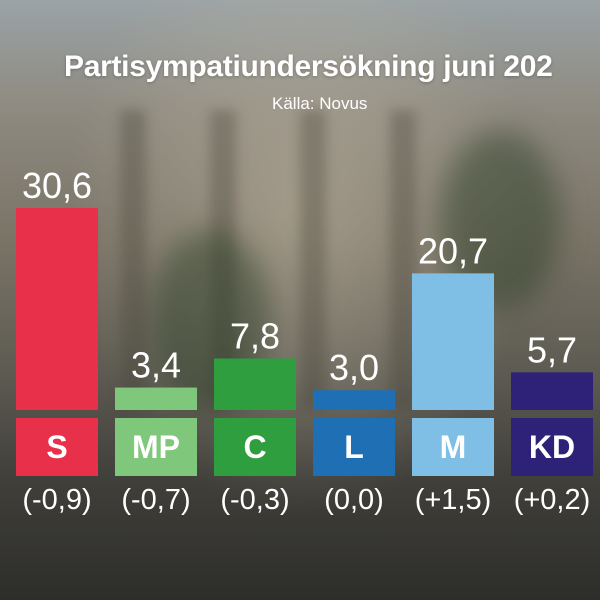 The image size is (600, 600). I want to click on party-box-m, so click(453, 447).